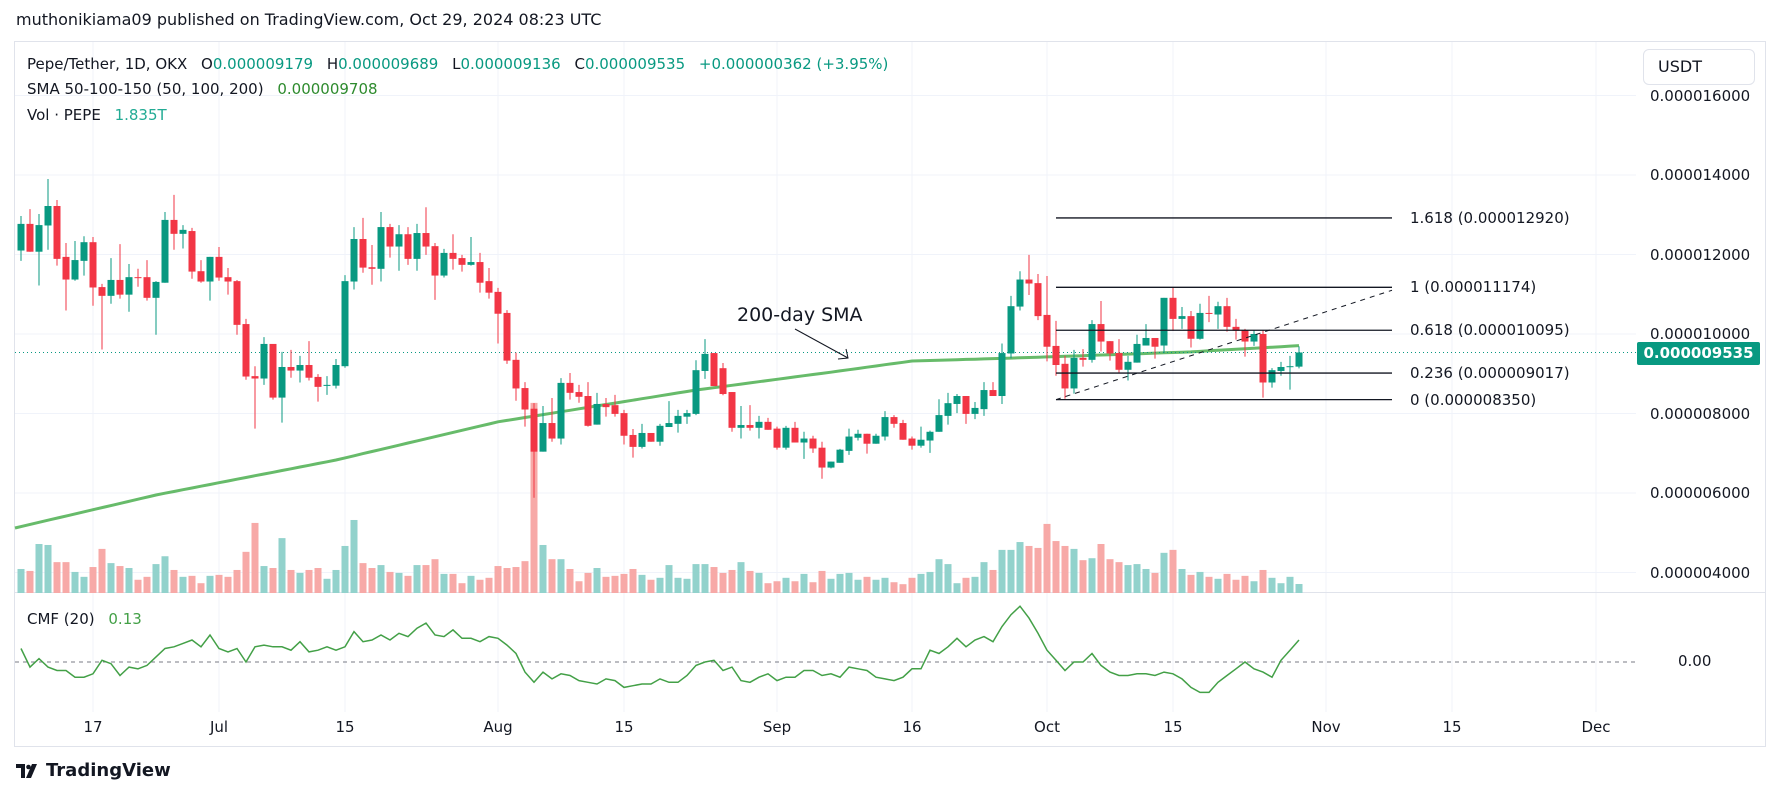 The image size is (1781, 799). Describe the element at coordinates (97, 115) in the screenshot. I see `volume-legend: Vol · PEPE 1.835T` at that location.